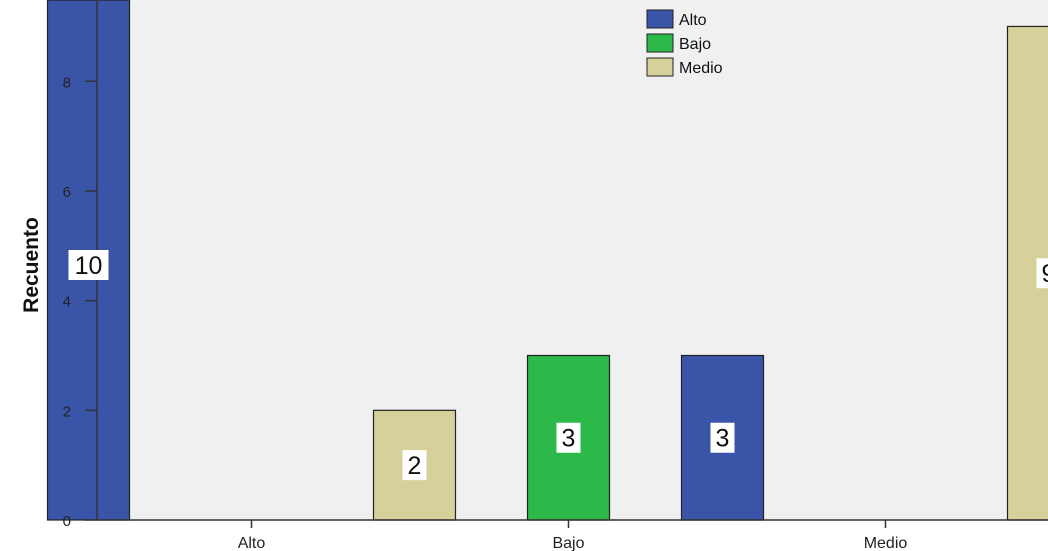  Describe the element at coordinates (252, 543) in the screenshot. I see `x-tick-label: Alto` at that location.